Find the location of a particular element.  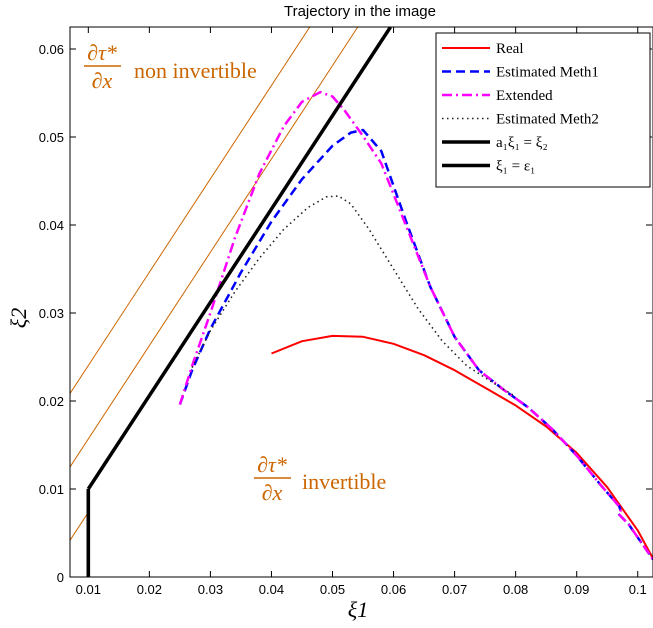

x-tick-label: 0.07 is located at coordinates (454, 589).